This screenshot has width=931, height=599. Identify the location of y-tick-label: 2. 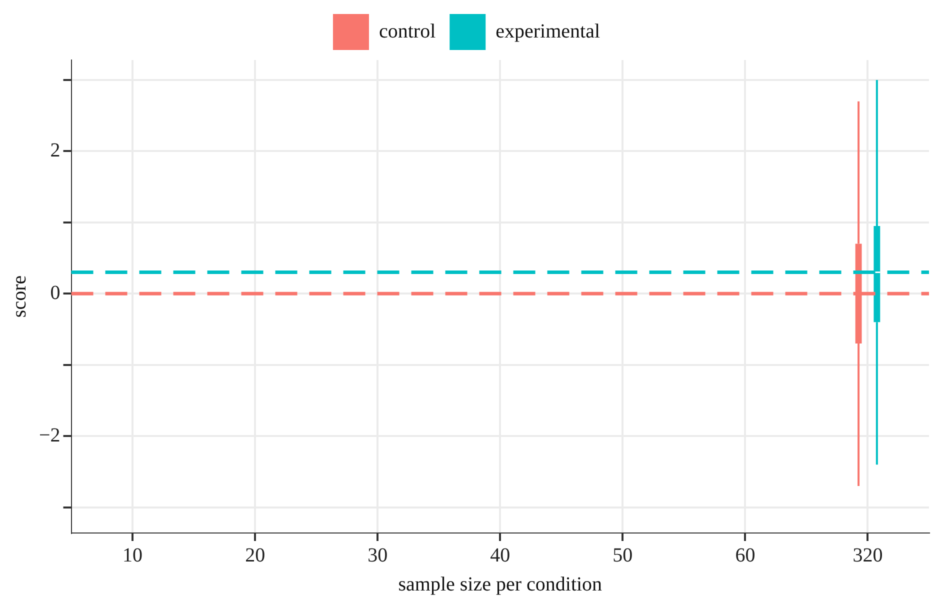
(55, 150).